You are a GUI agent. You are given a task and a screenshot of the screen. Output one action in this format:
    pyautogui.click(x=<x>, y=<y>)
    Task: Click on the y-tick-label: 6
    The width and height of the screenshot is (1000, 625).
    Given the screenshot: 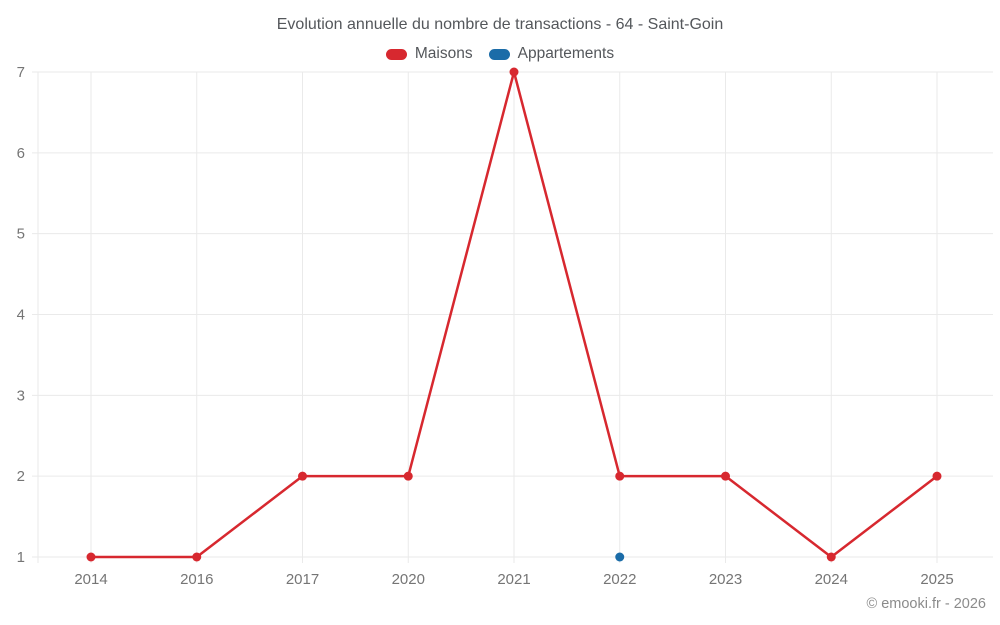 What is the action you would take?
    pyautogui.click(x=21, y=153)
    